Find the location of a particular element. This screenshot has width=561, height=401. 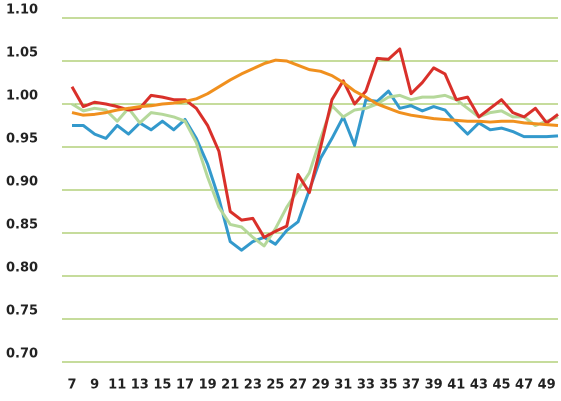

x-tick-label: 19 is located at coordinates (208, 385).